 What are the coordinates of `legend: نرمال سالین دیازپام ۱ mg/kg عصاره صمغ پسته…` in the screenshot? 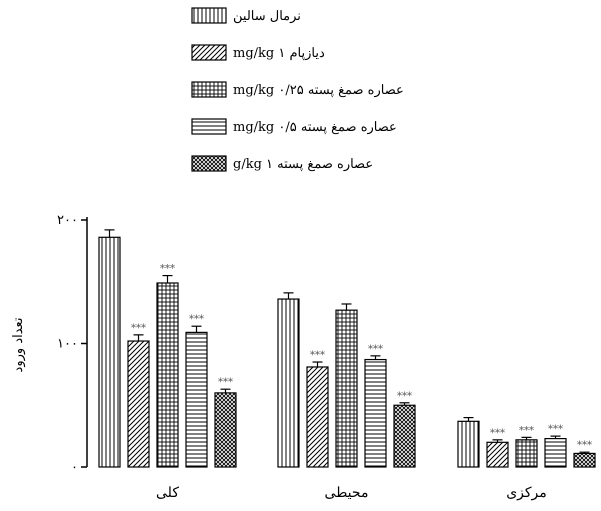 It's located at (297, 89).